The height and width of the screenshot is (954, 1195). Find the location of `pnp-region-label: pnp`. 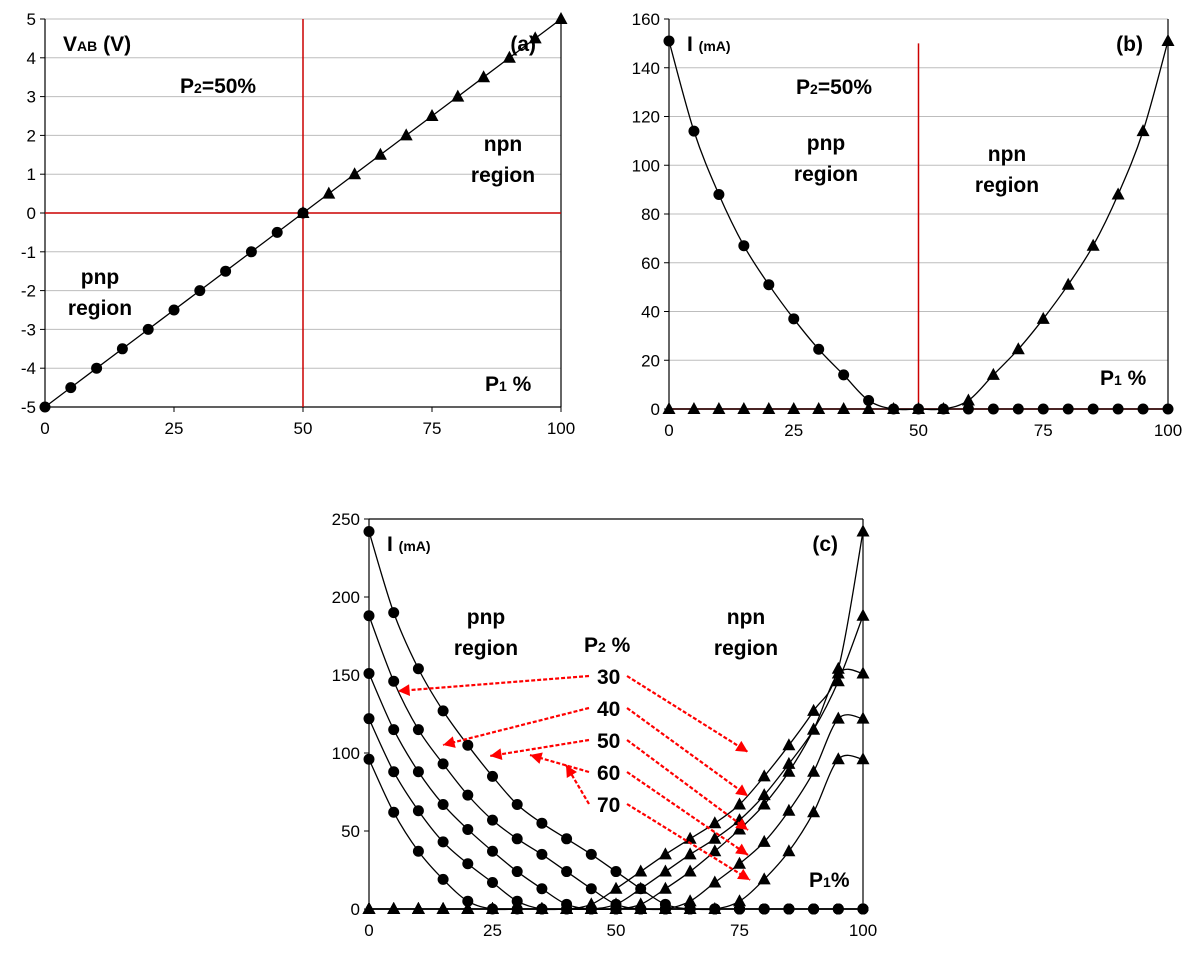

pnp-region-label: pnp is located at coordinates (100, 277).